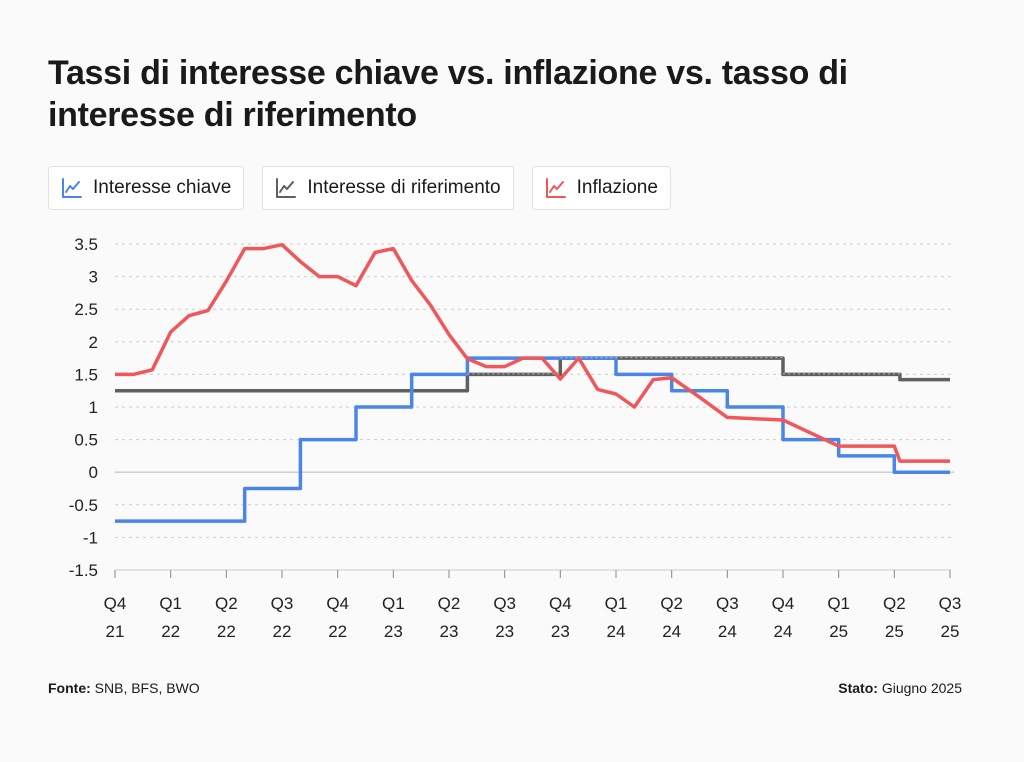 This screenshot has width=1024, height=762. I want to click on source-label: Fonte:, so click(69, 688).